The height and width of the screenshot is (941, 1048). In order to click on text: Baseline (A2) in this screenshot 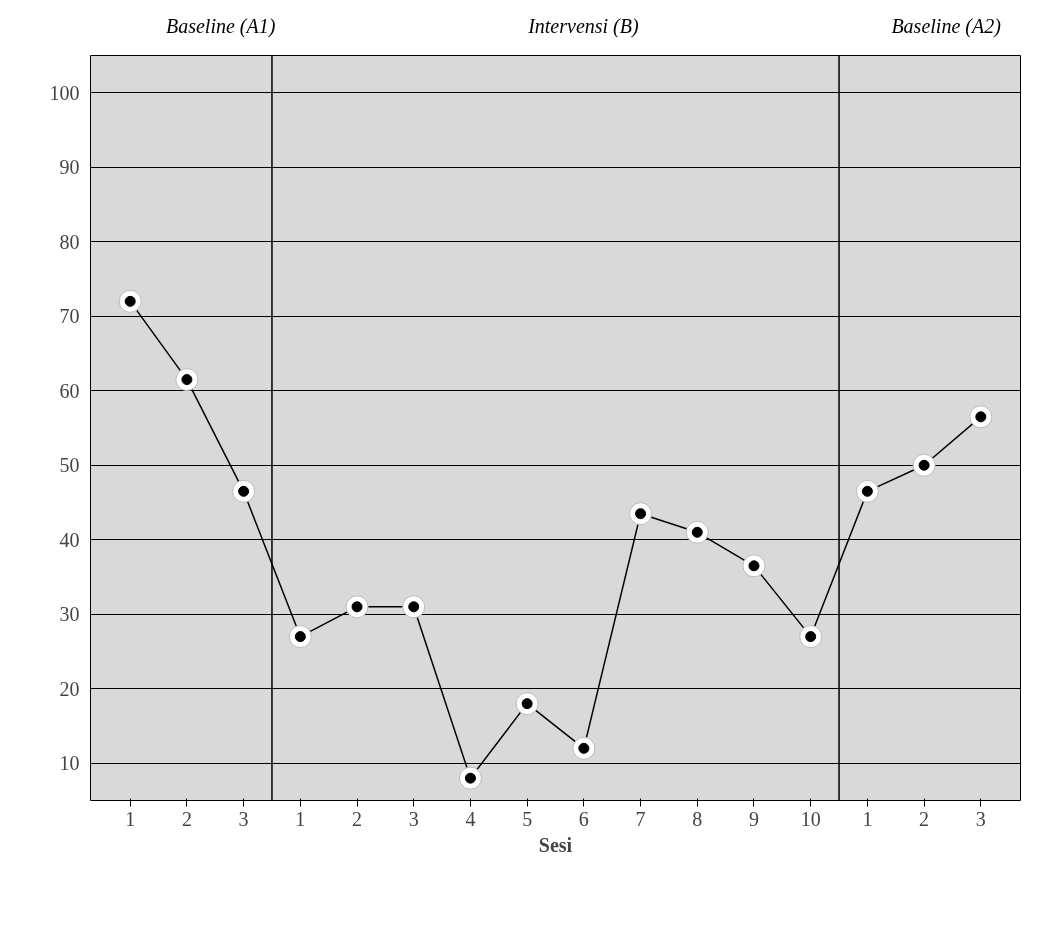, I will do `click(946, 26)`.